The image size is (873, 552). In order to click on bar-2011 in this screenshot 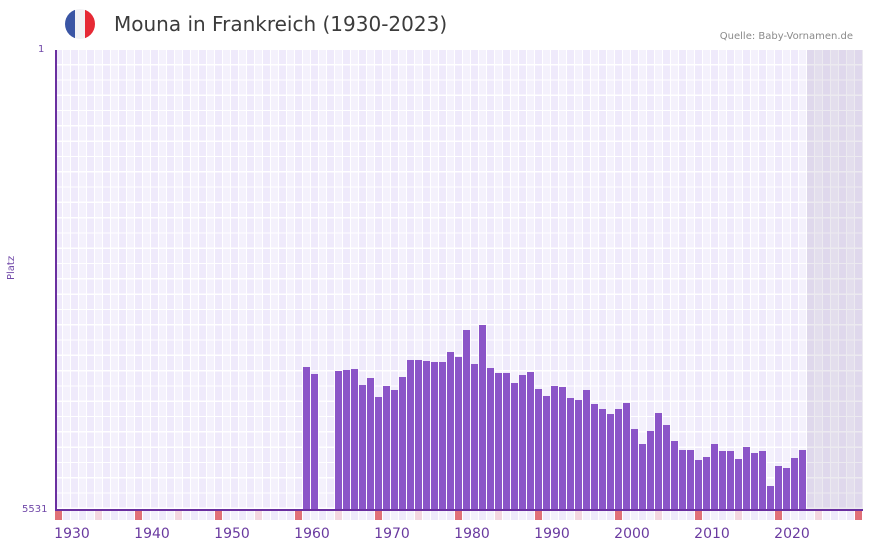, I will do `click(714, 477)`.